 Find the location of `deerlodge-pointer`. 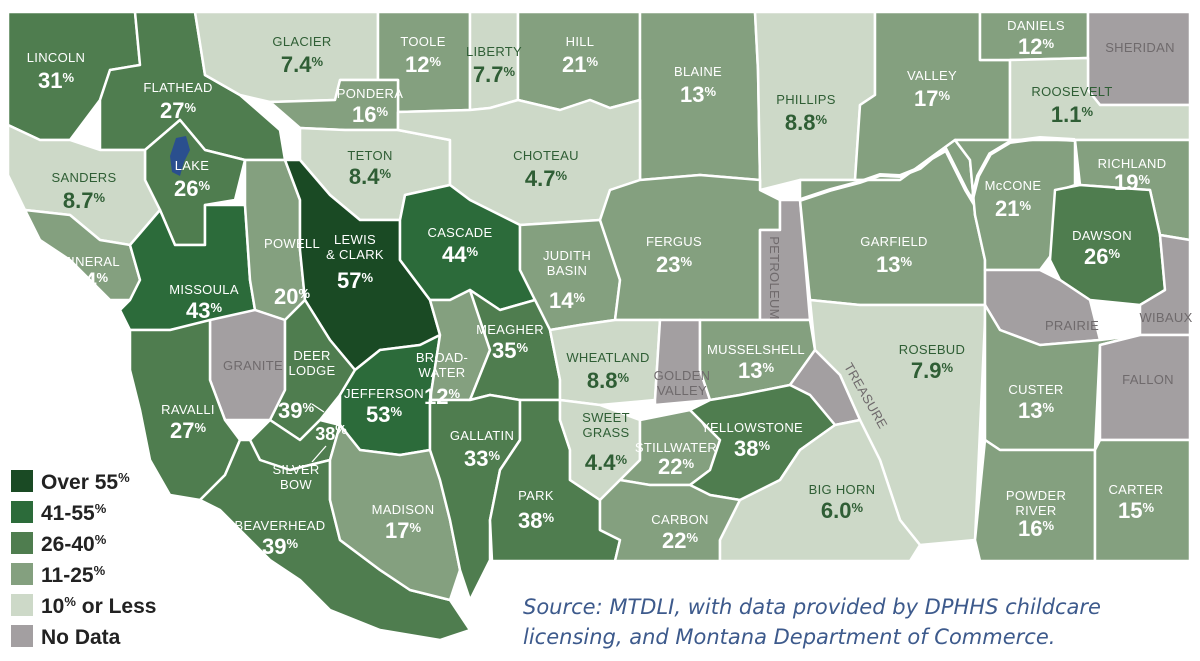

deerlodge-pointer is located at coordinates (318, 408).